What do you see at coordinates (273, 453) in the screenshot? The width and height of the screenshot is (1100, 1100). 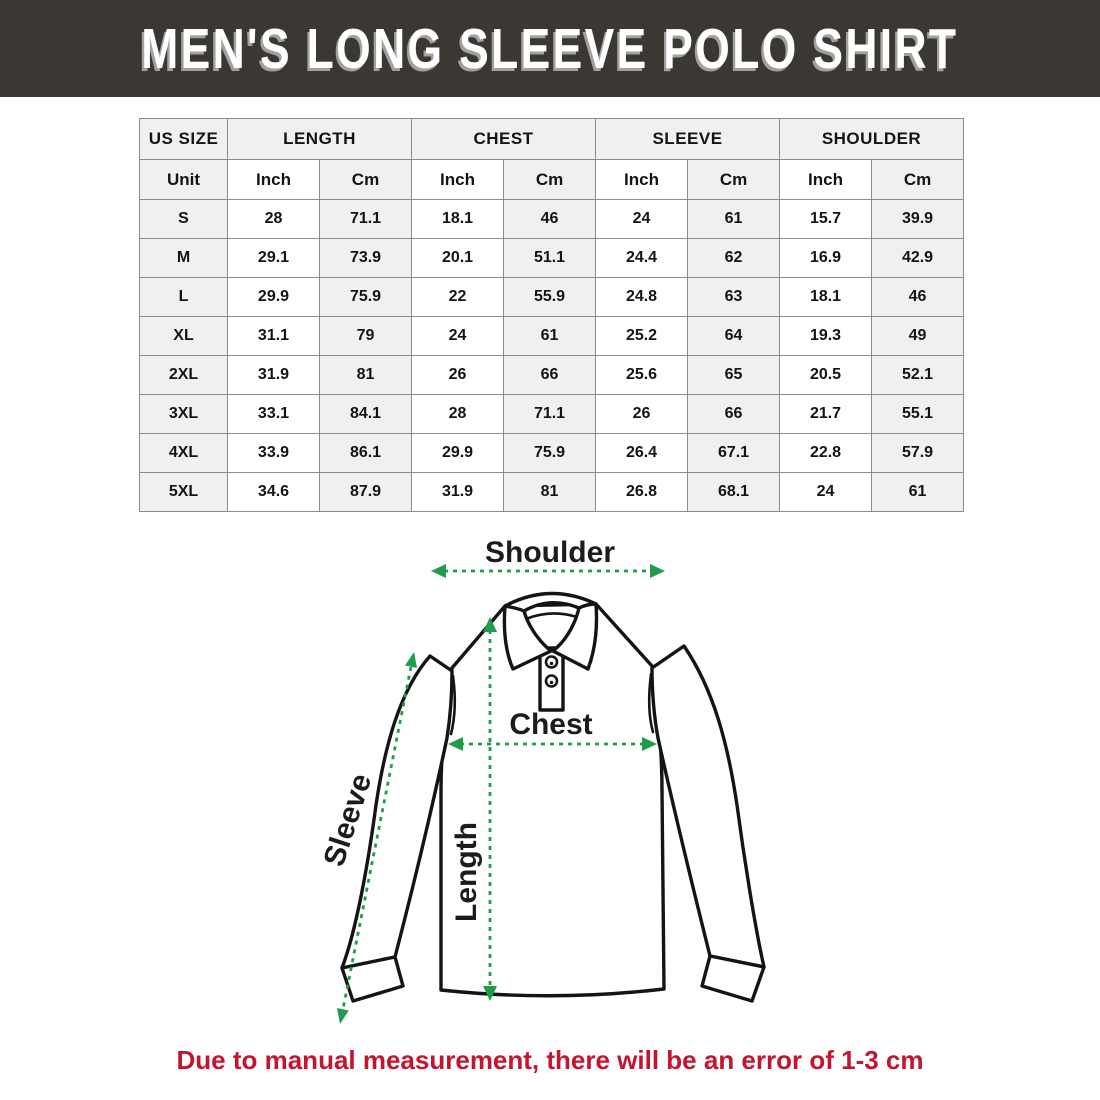 I see `value-cell: 33.9` at bounding box center [273, 453].